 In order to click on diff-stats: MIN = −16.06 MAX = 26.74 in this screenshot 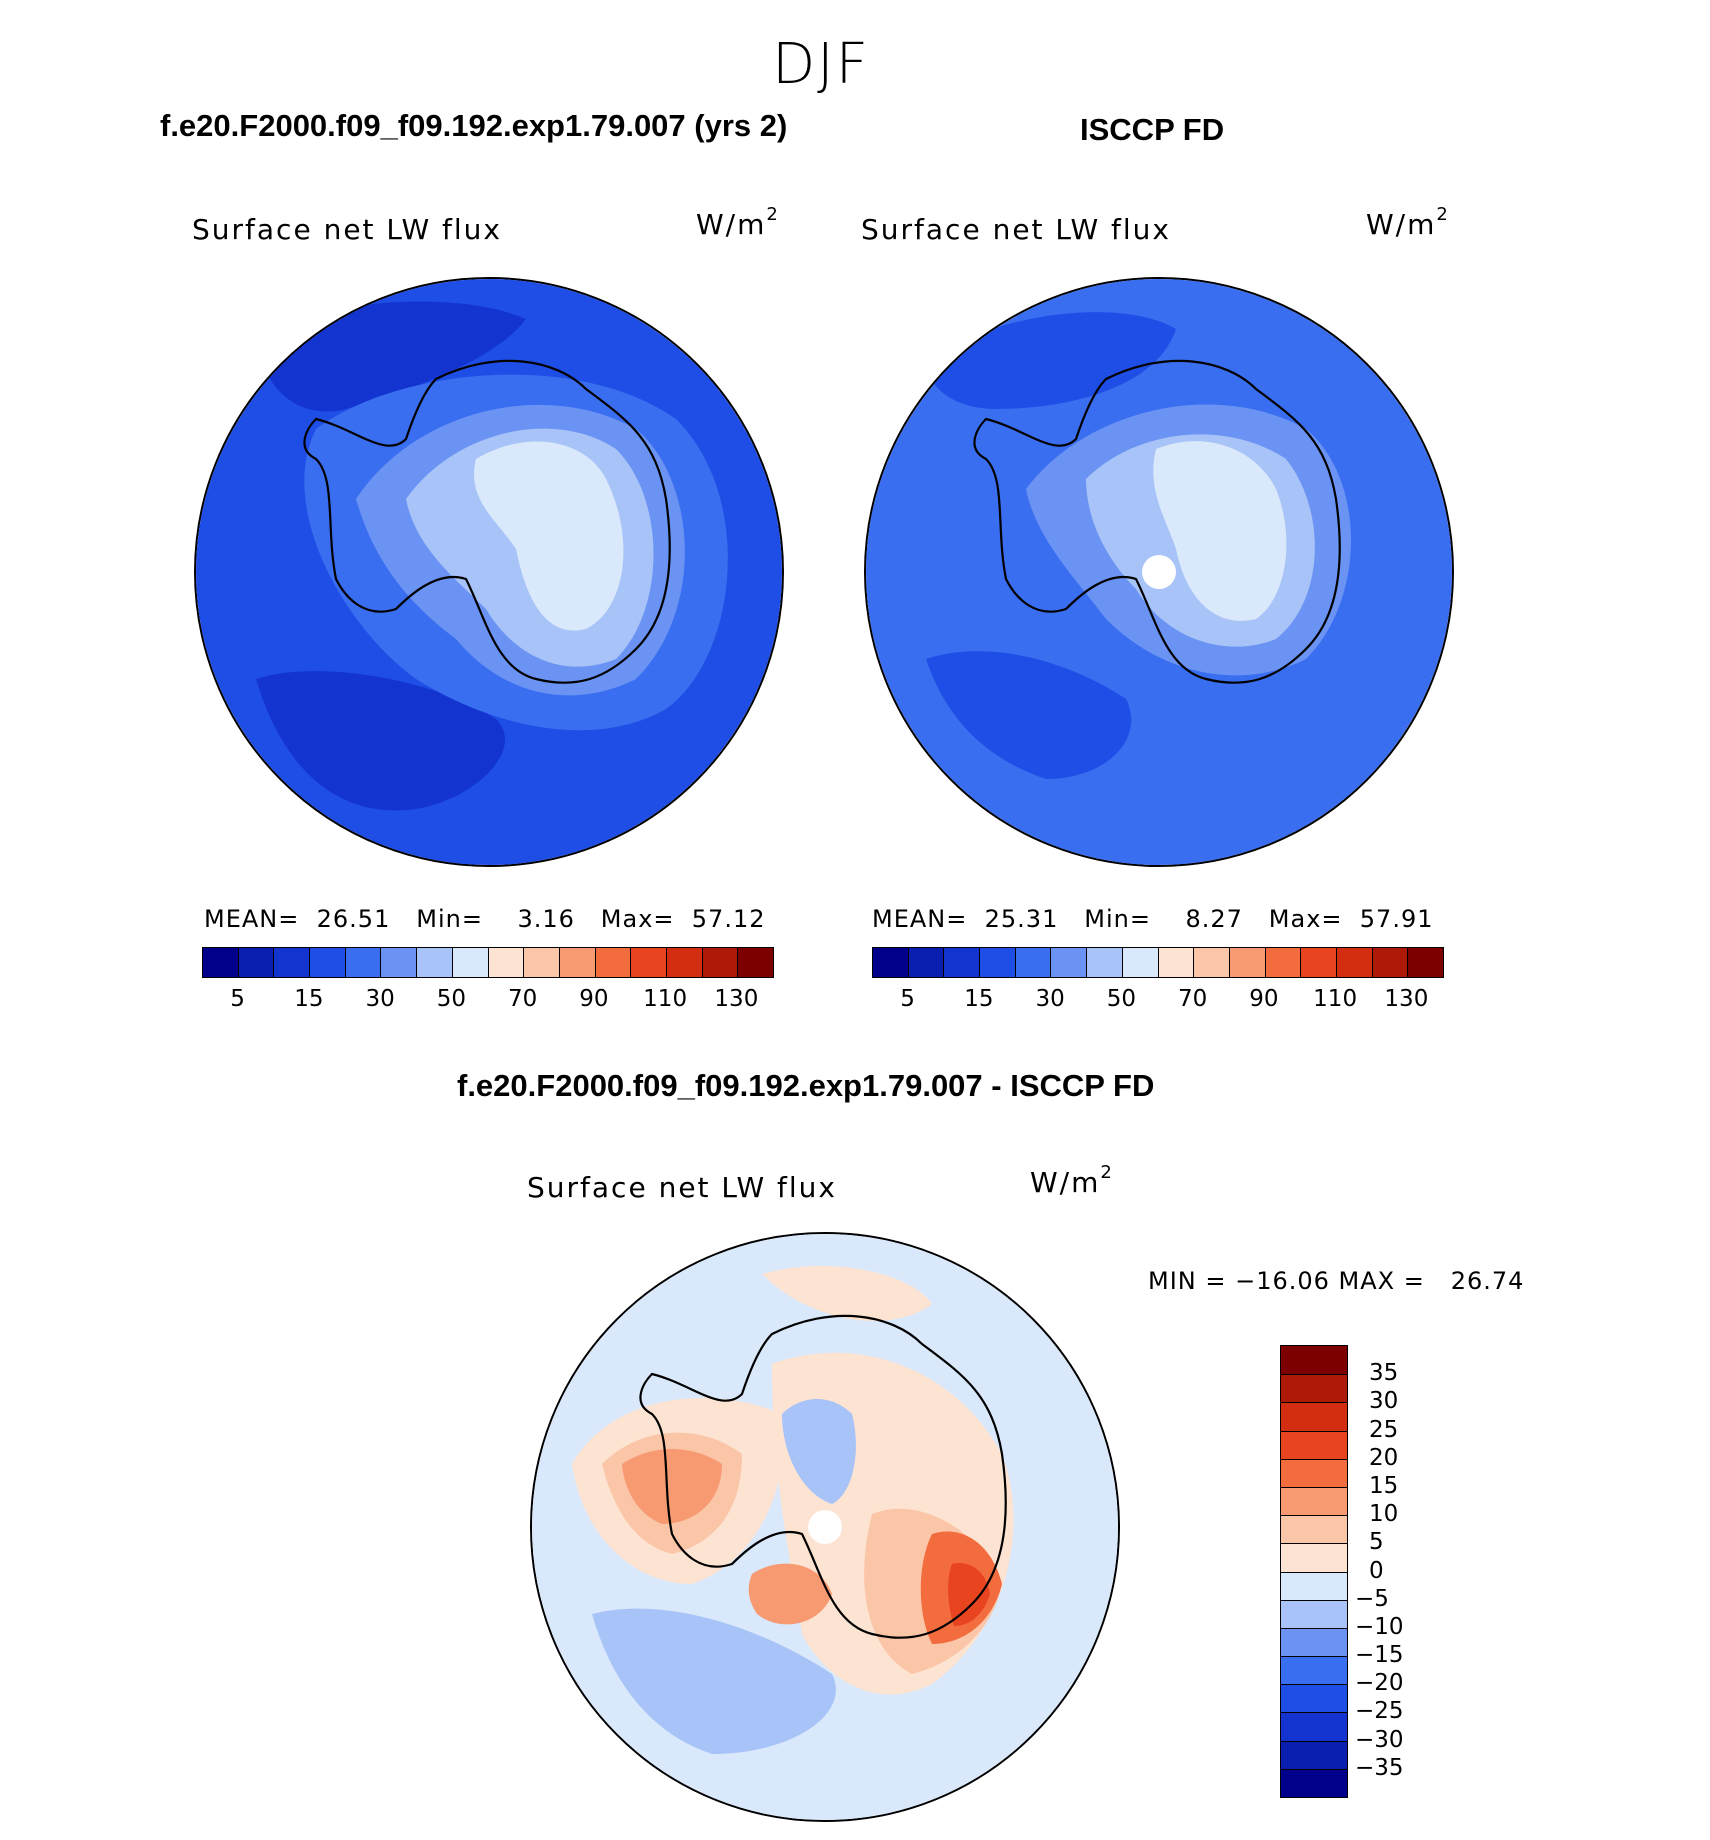, I will do `click(1336, 1281)`.